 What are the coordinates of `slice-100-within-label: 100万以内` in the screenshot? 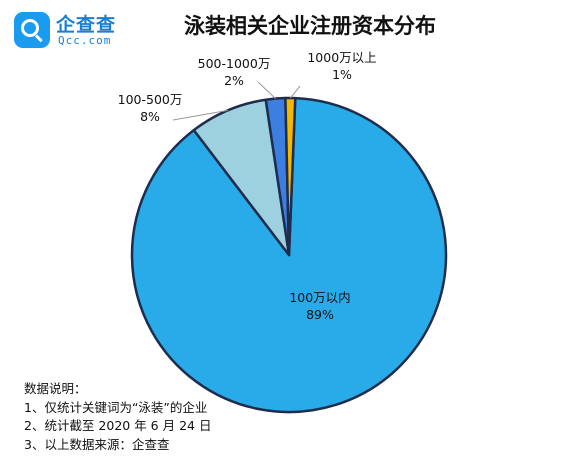 It's located at (319, 297).